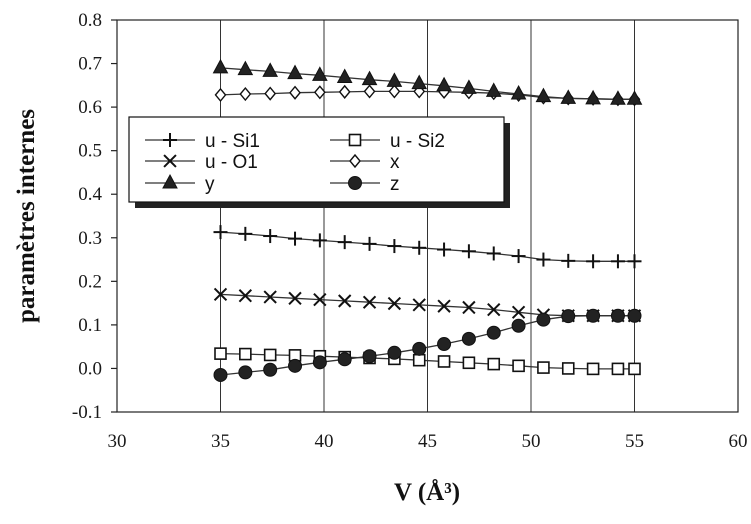 Image resolution: width=751 pixels, height=524 pixels. I want to click on x-tick-label: 40, so click(324, 441).